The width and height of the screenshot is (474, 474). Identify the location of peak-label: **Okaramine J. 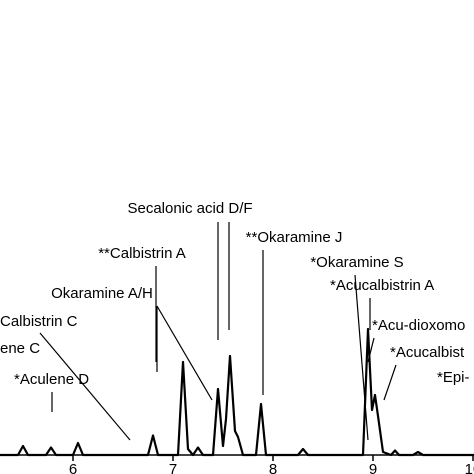
(294, 237).